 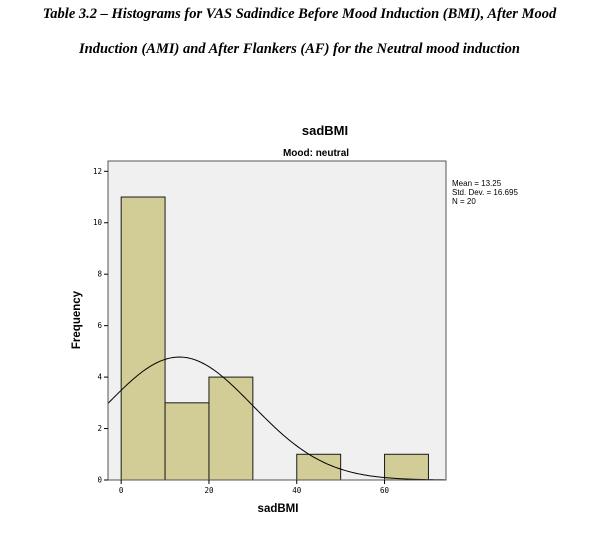 What do you see at coordinates (99, 325) in the screenshot?
I see `y-tick-label-6: 6` at bounding box center [99, 325].